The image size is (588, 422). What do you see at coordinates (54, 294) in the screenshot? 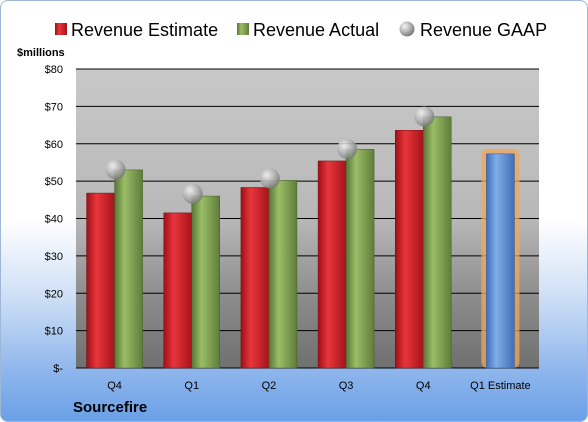
I see `y-tick-label: $20` at bounding box center [54, 294].